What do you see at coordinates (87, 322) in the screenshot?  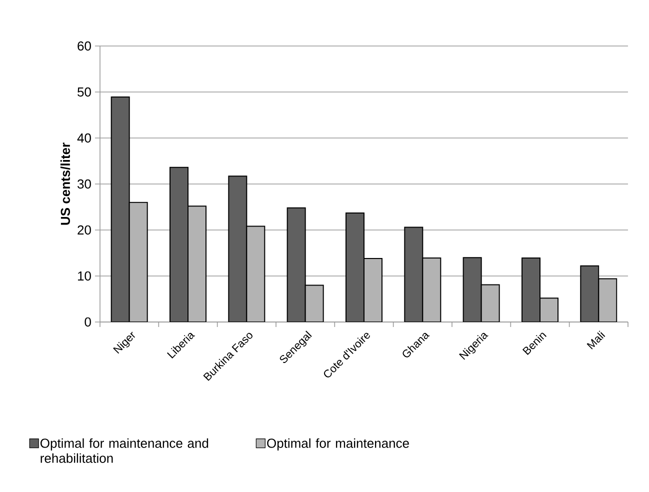 I see `y-tick-label: 0` at bounding box center [87, 322].